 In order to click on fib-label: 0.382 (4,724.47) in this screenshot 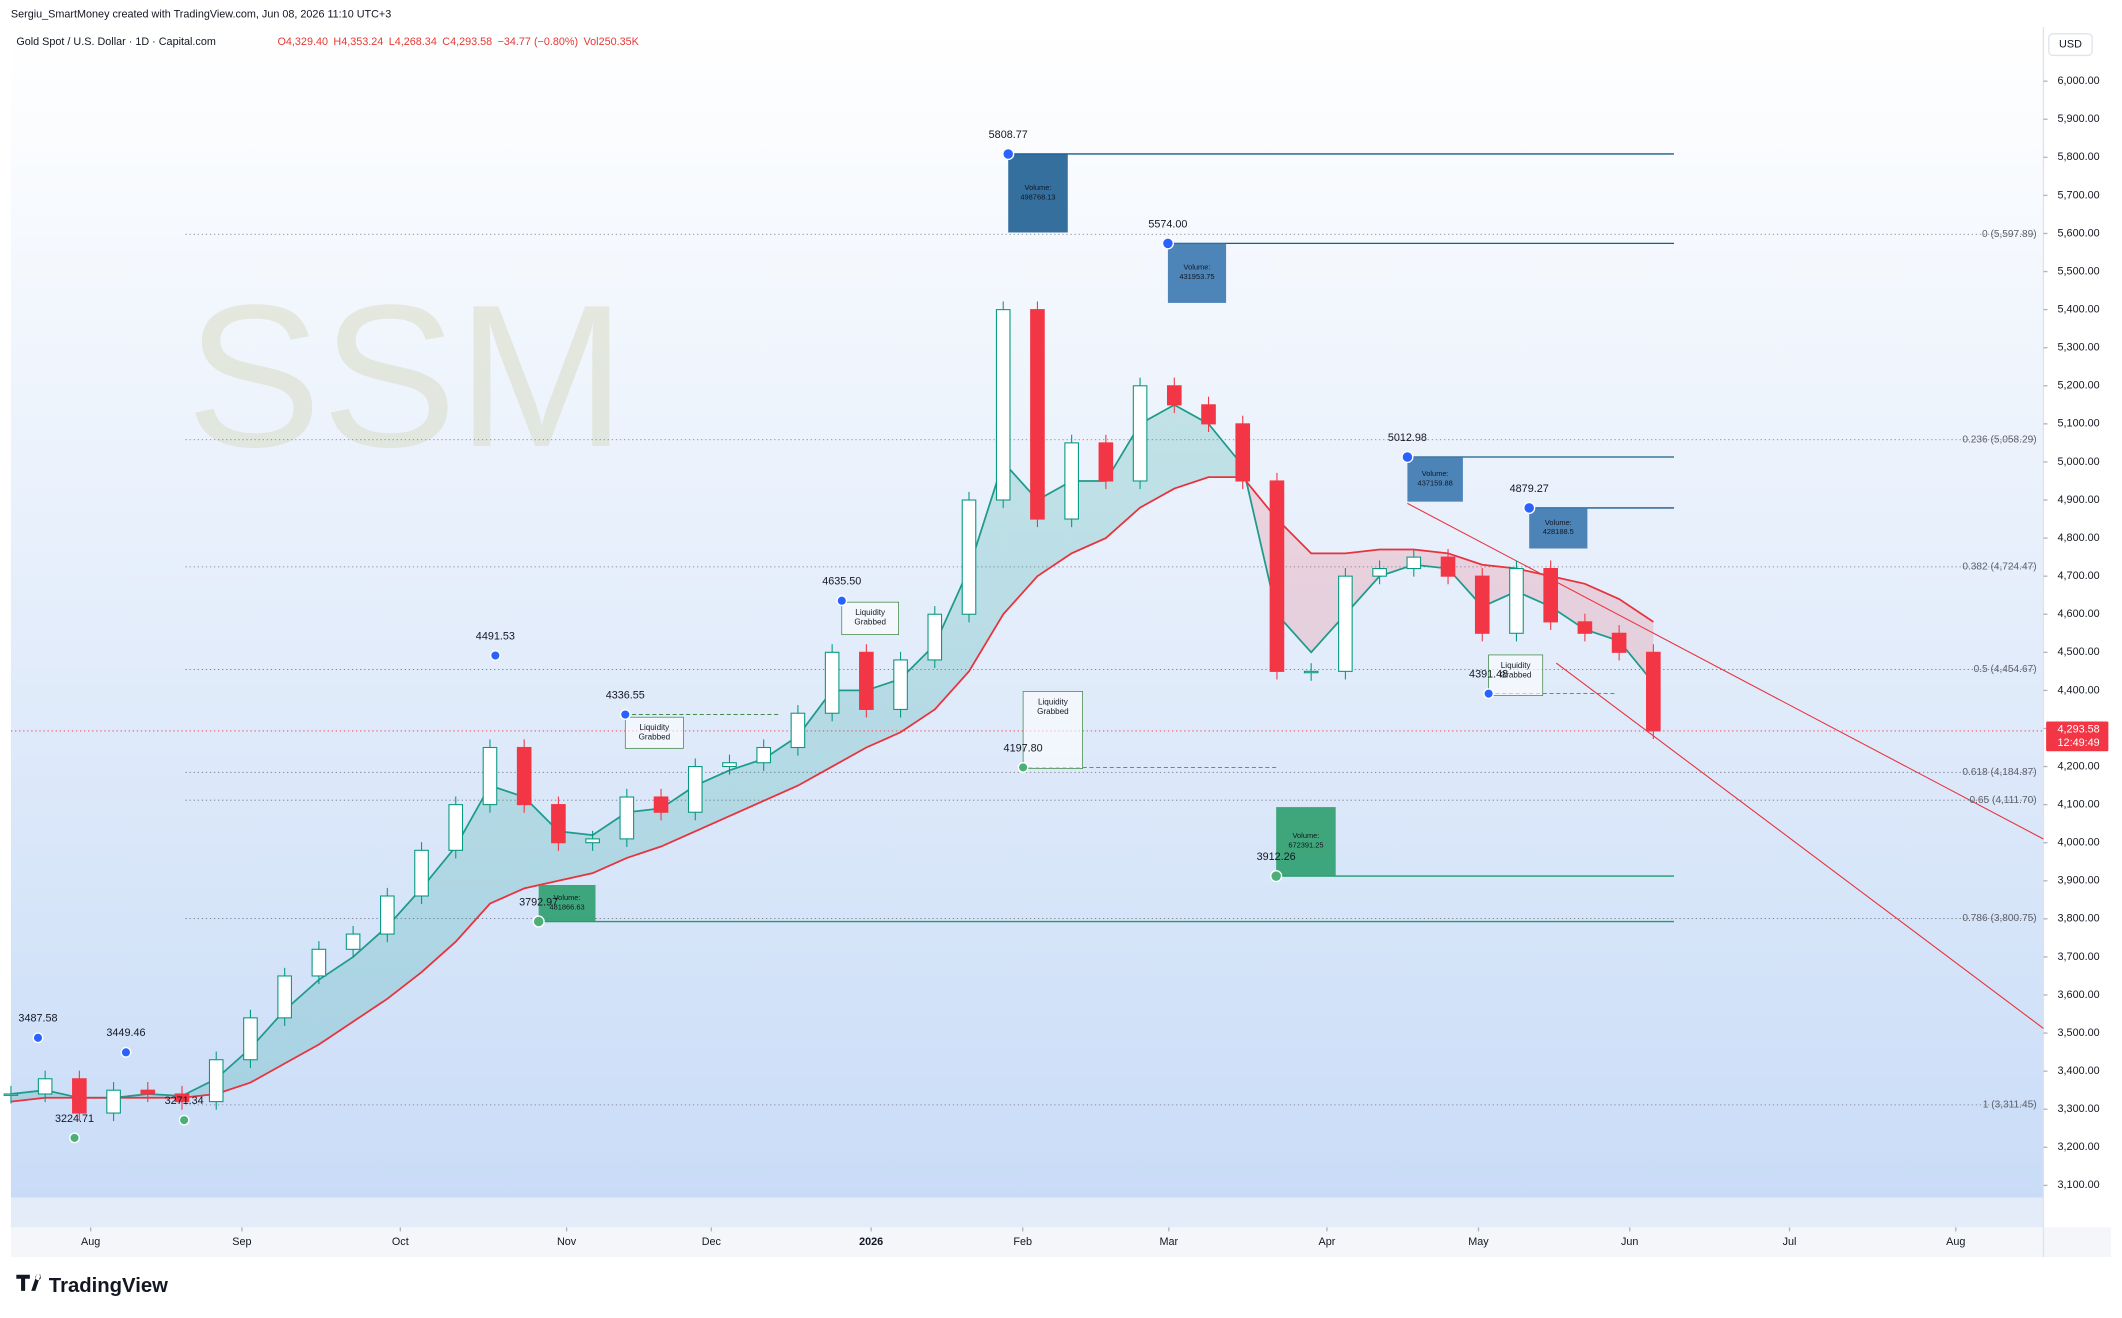, I will do `click(1999, 567)`.